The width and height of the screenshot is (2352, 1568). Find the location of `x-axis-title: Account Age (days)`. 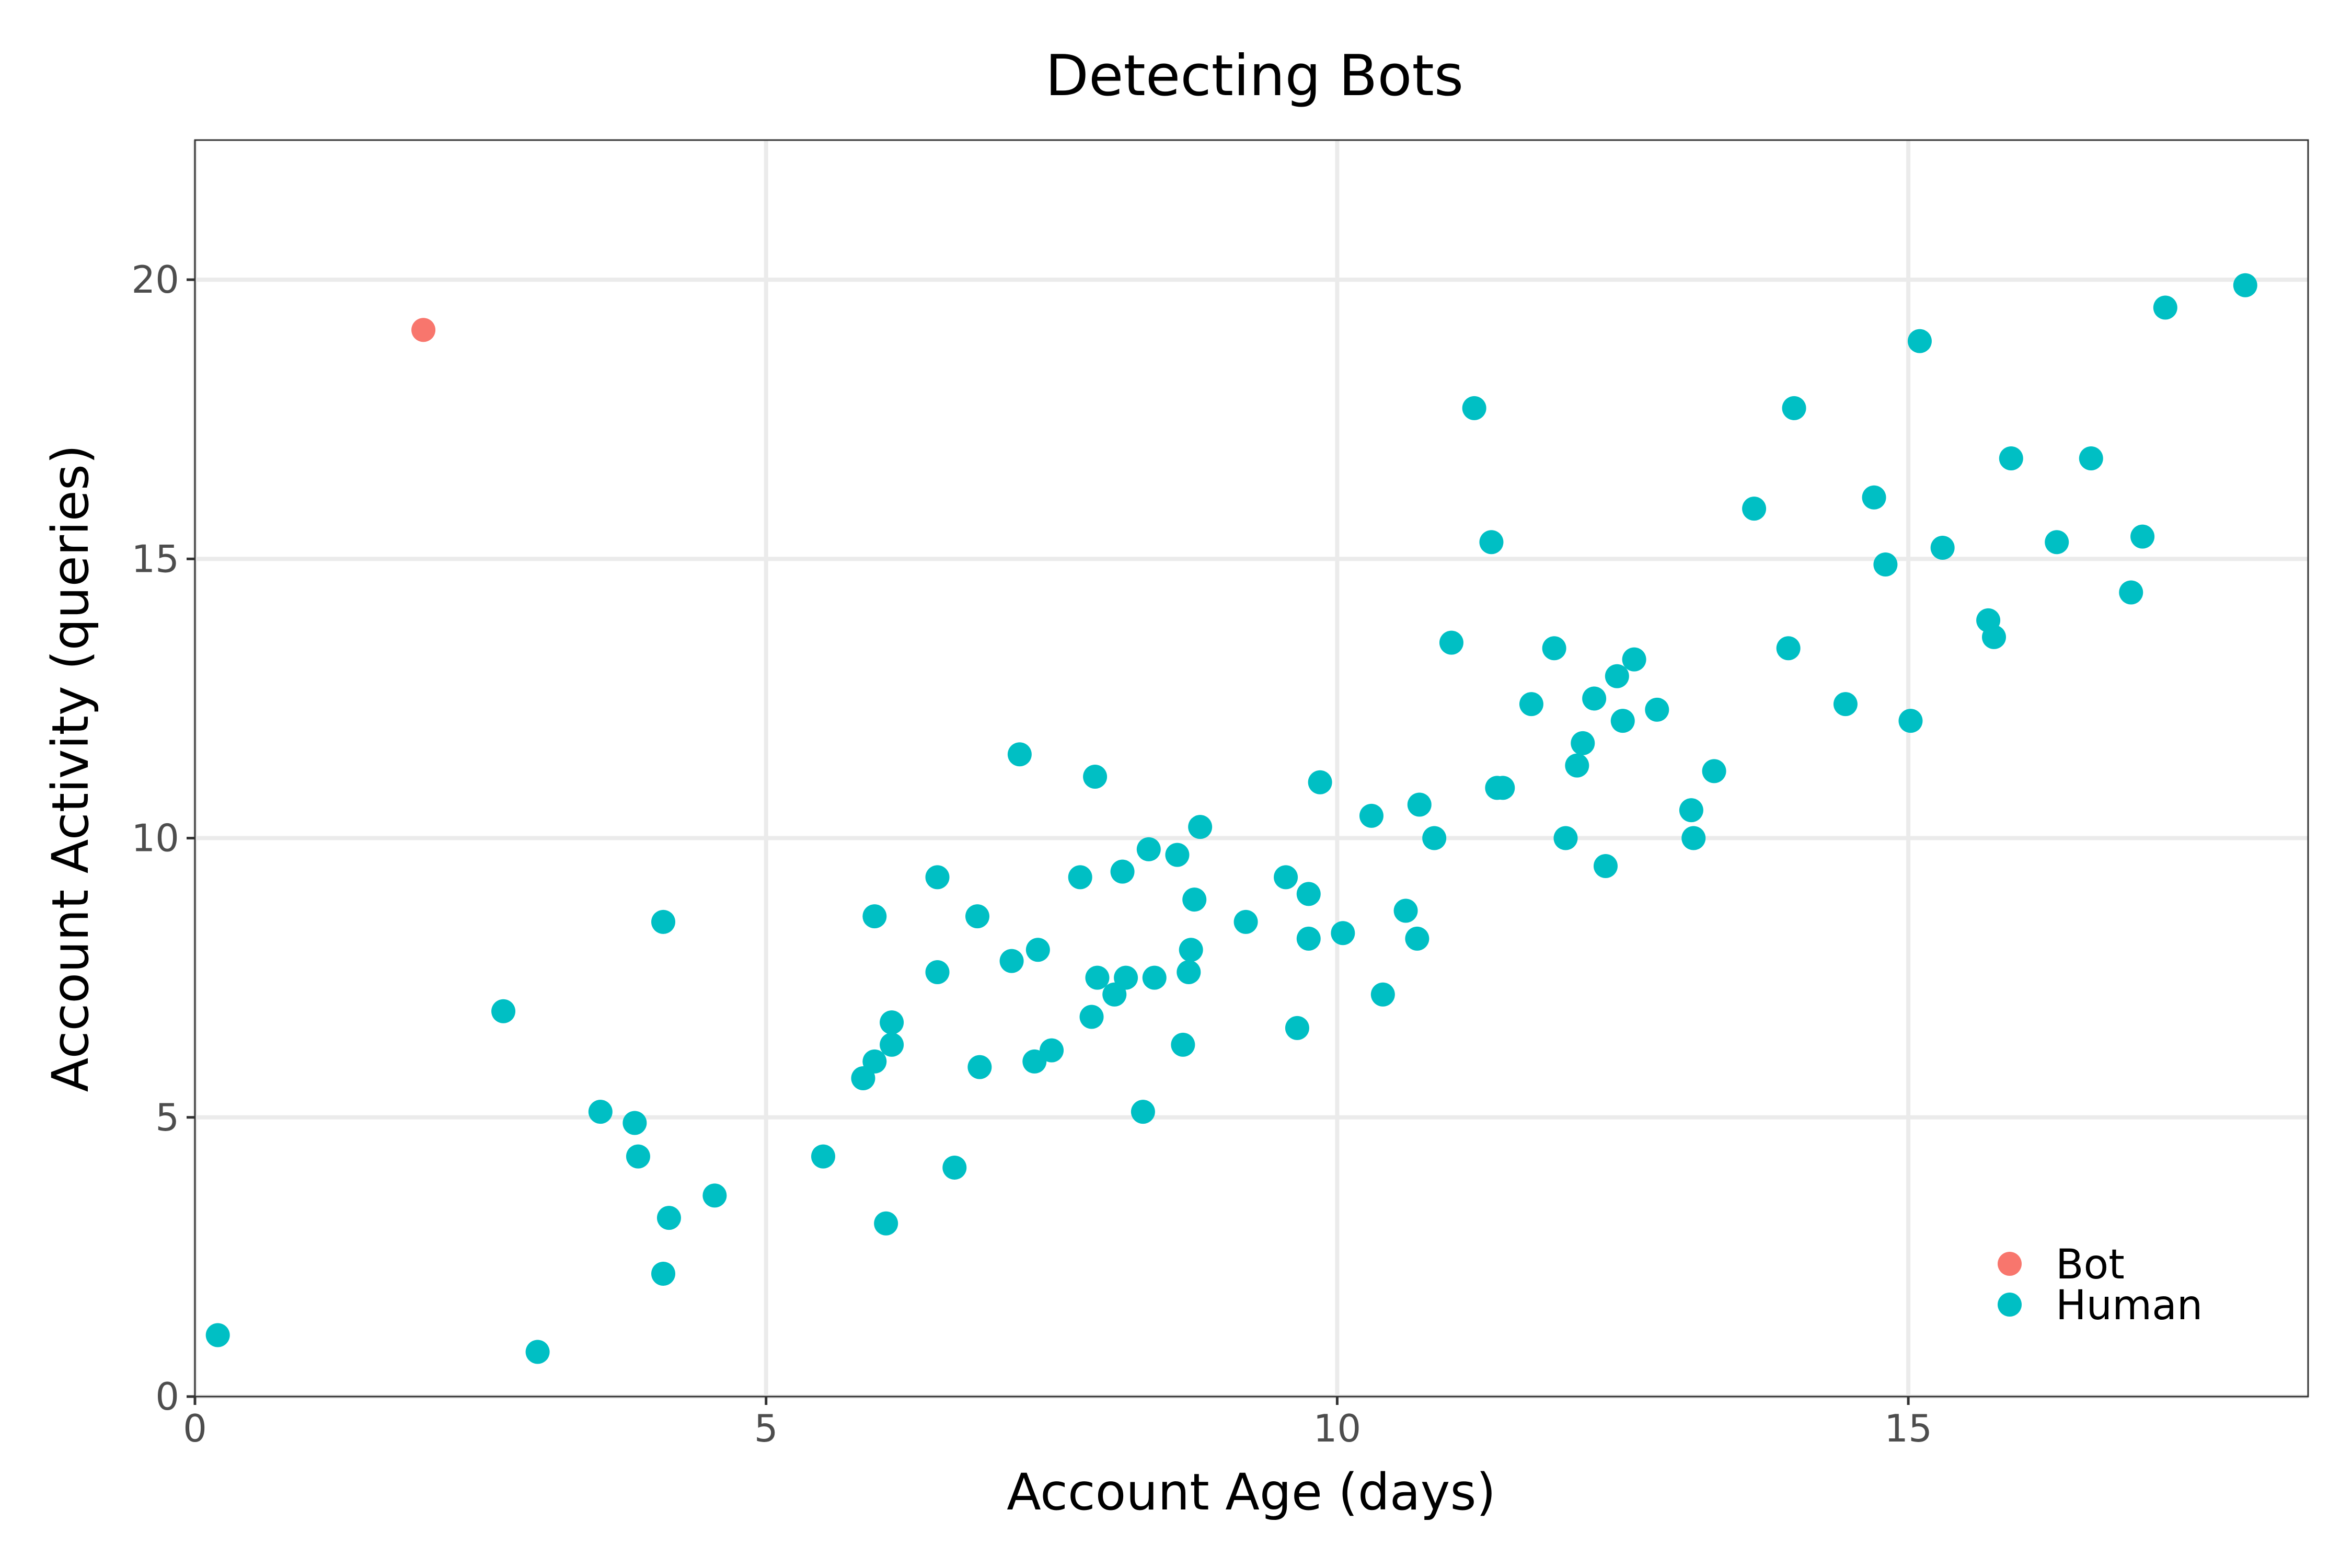

x-axis-title: Account Age (days) is located at coordinates (1251, 1492).